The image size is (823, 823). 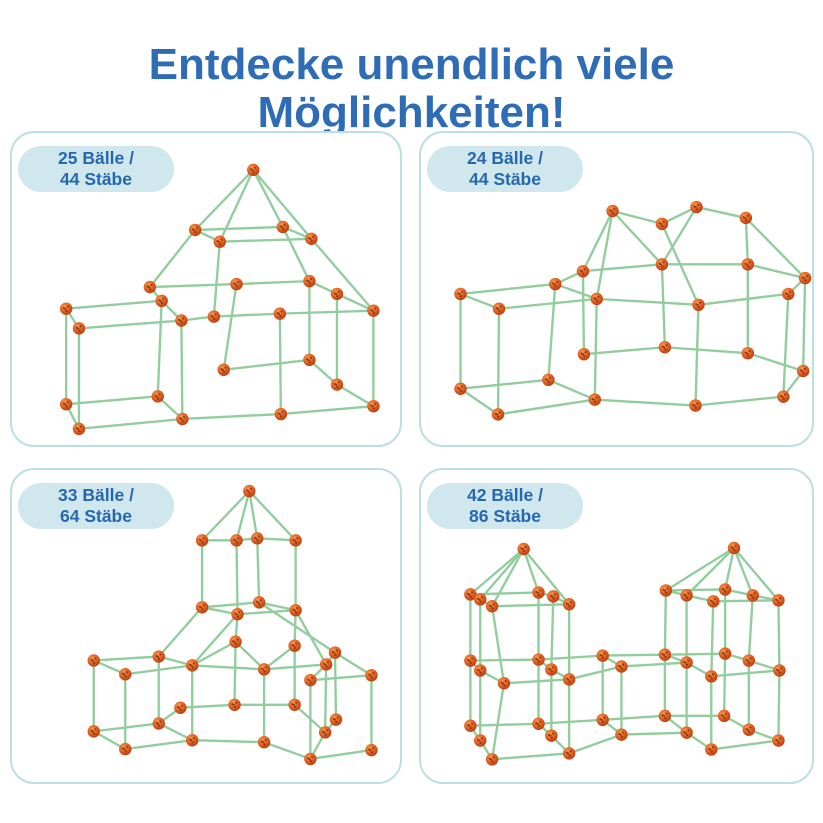 What do you see at coordinates (232, 625) in the screenshot?
I see `tower-structure-image` at bounding box center [232, 625].